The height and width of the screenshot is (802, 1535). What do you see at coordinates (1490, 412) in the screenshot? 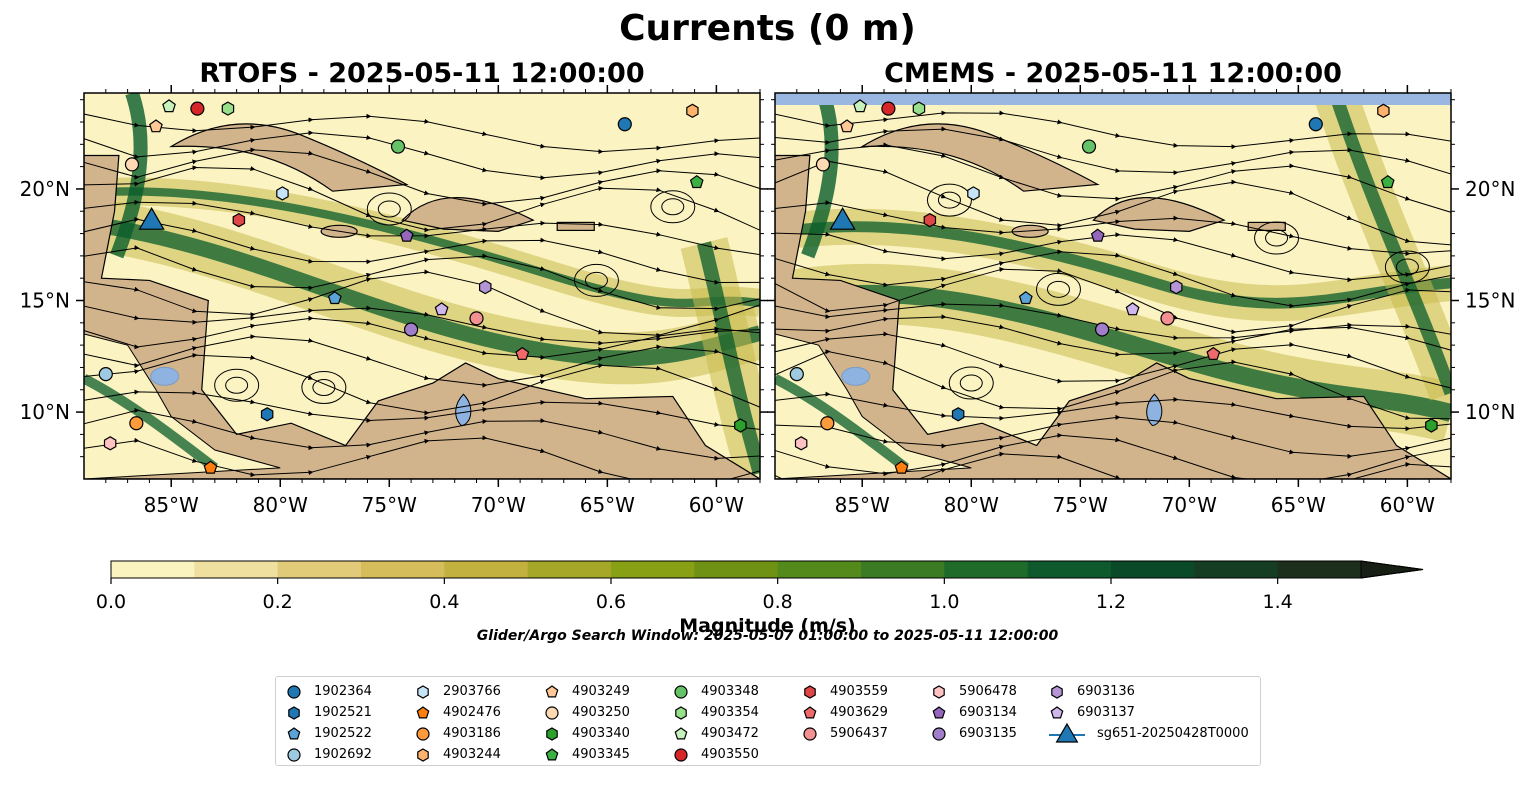
I see `lat-tick-label: 10°N` at bounding box center [1490, 412].